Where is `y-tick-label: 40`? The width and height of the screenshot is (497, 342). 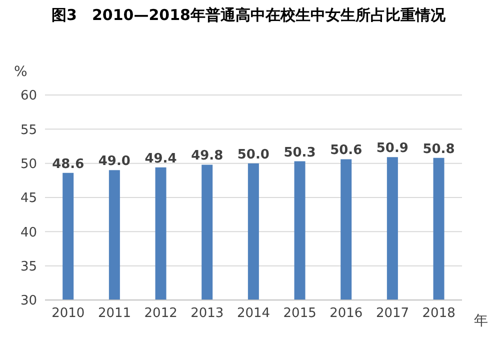
y-tick-label: 40 is located at coordinates (28, 232).